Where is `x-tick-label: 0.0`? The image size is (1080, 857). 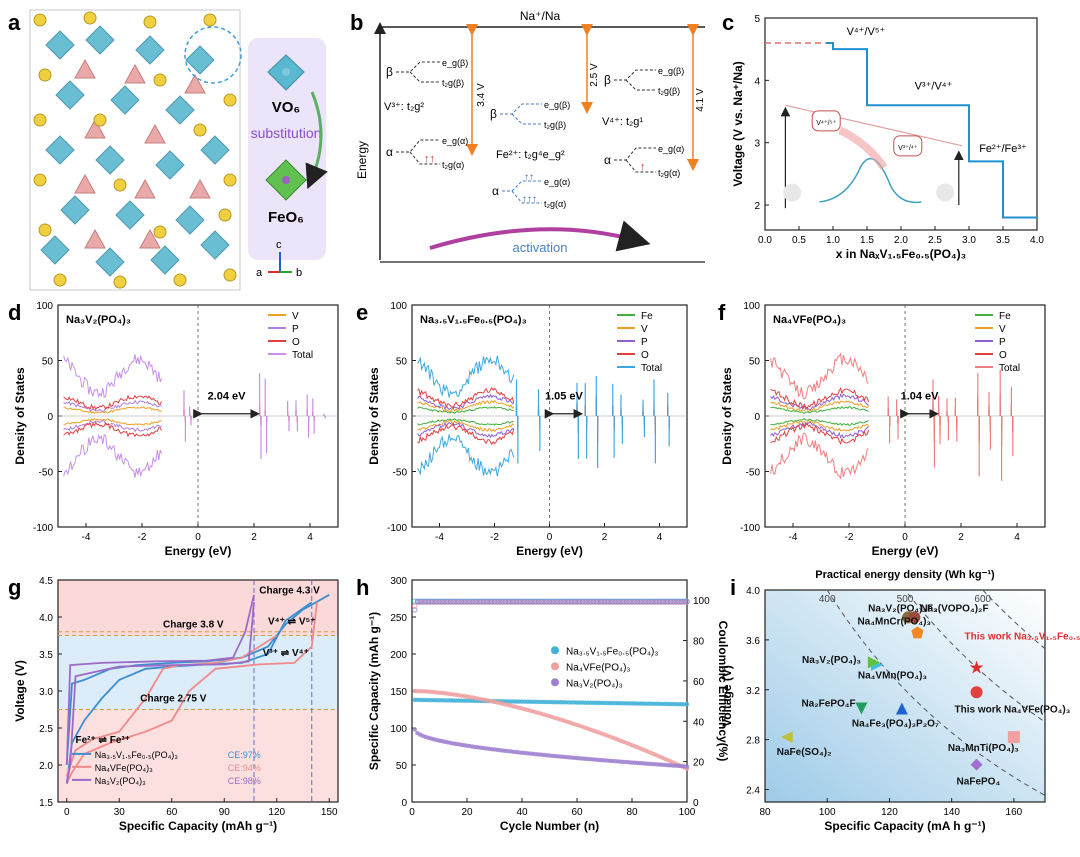 x-tick-label: 0.0 is located at coordinates (765, 240).